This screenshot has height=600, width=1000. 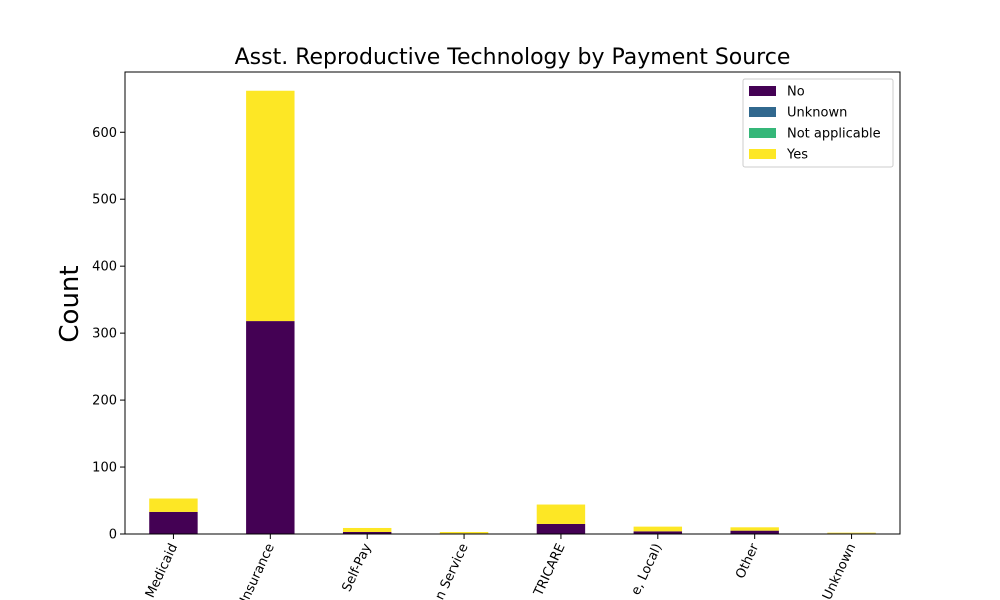 I want to click on y-tick-label: 500, so click(x=104, y=200).